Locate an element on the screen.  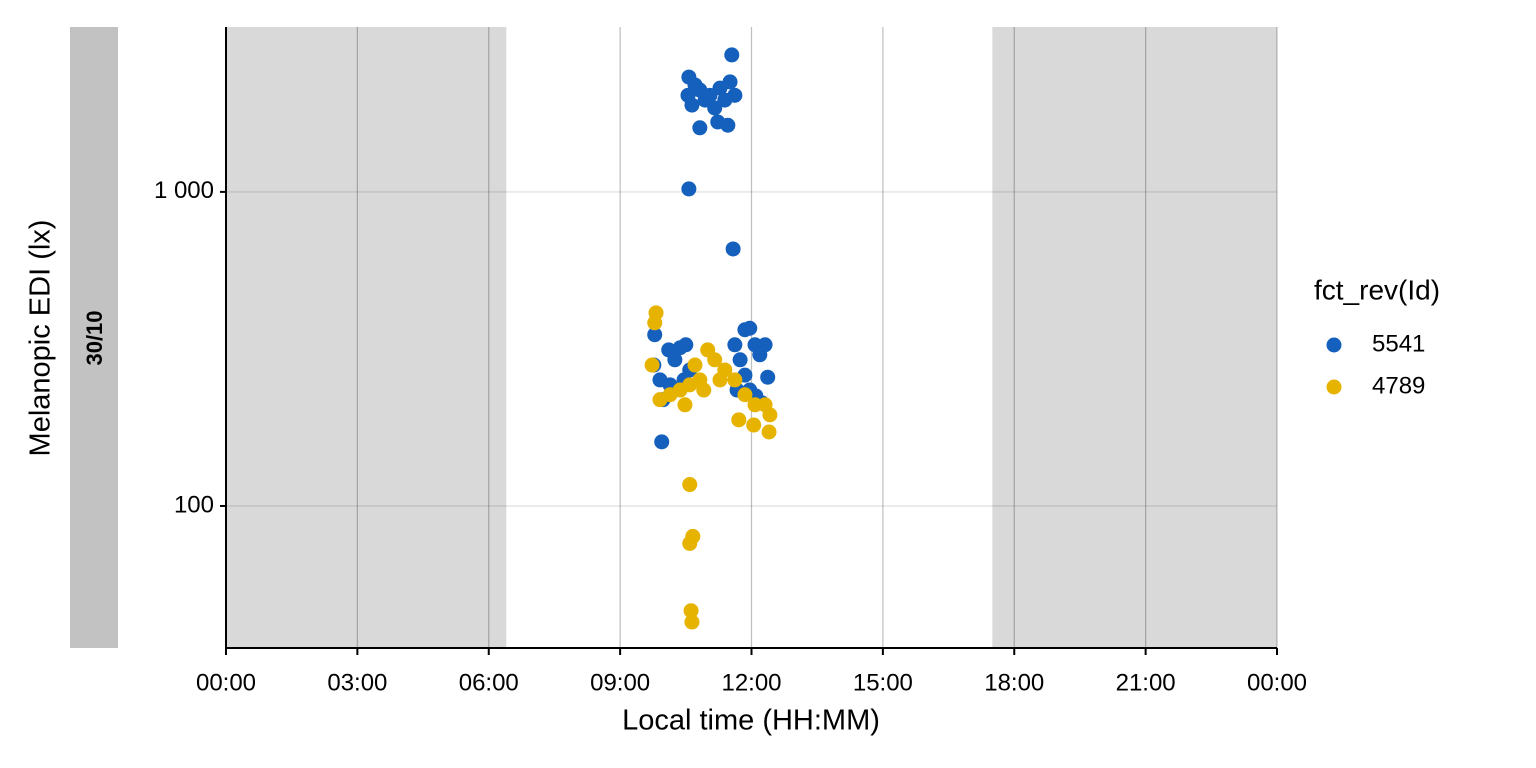
facet-label: 30/10 is located at coordinates (94, 337).